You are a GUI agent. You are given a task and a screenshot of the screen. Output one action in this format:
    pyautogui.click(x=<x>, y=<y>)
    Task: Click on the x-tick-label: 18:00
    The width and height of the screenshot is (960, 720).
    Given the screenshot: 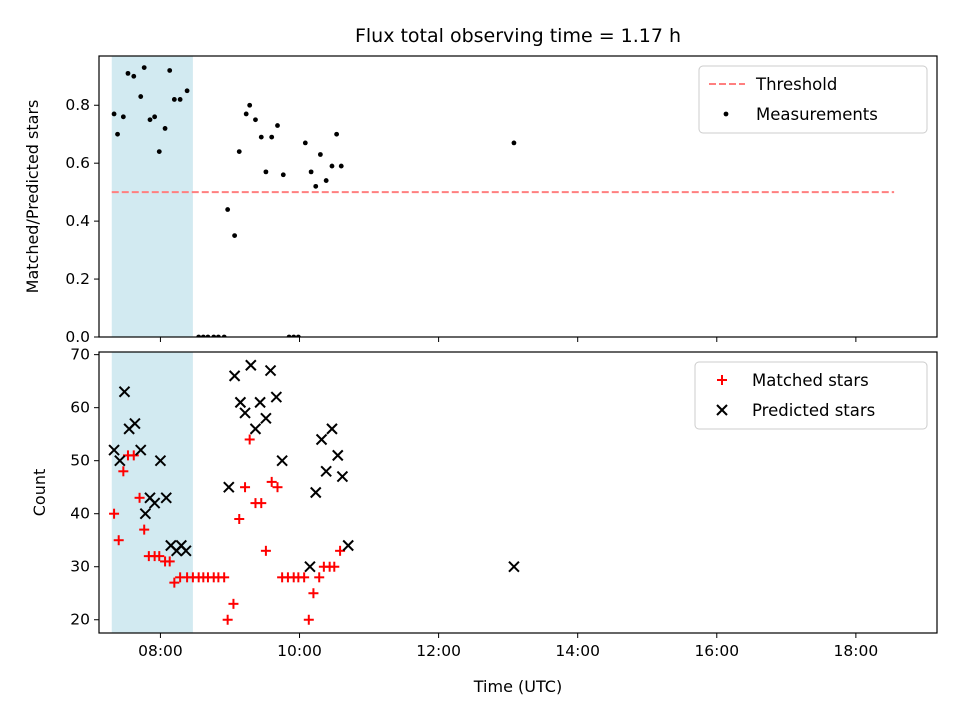 What is the action you would take?
    pyautogui.click(x=856, y=651)
    